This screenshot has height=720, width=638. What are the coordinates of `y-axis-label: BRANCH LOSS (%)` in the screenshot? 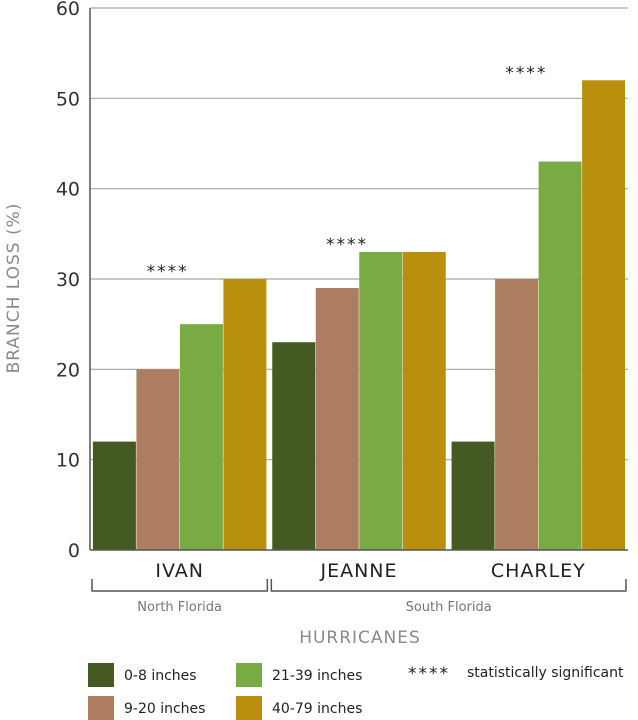 It's located at (14, 288).